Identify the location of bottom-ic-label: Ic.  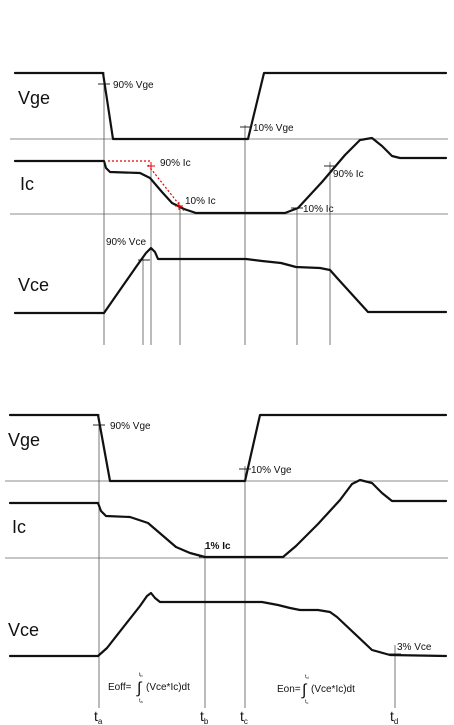
(19, 527).